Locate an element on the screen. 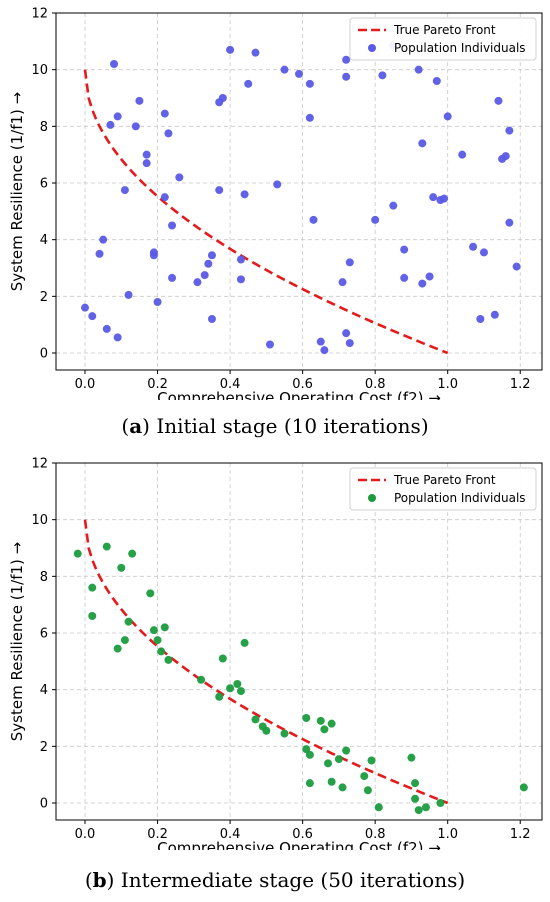  y-tick-label: 8 is located at coordinates (44, 577).